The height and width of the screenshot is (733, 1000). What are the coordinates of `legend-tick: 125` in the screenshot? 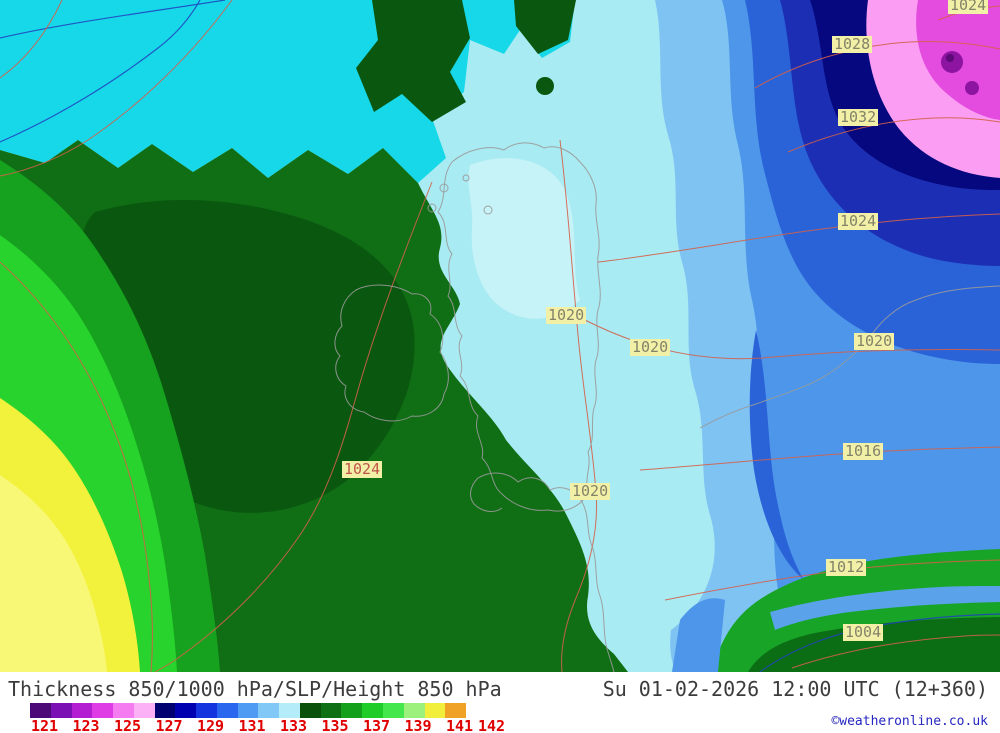 It's located at (128, 725).